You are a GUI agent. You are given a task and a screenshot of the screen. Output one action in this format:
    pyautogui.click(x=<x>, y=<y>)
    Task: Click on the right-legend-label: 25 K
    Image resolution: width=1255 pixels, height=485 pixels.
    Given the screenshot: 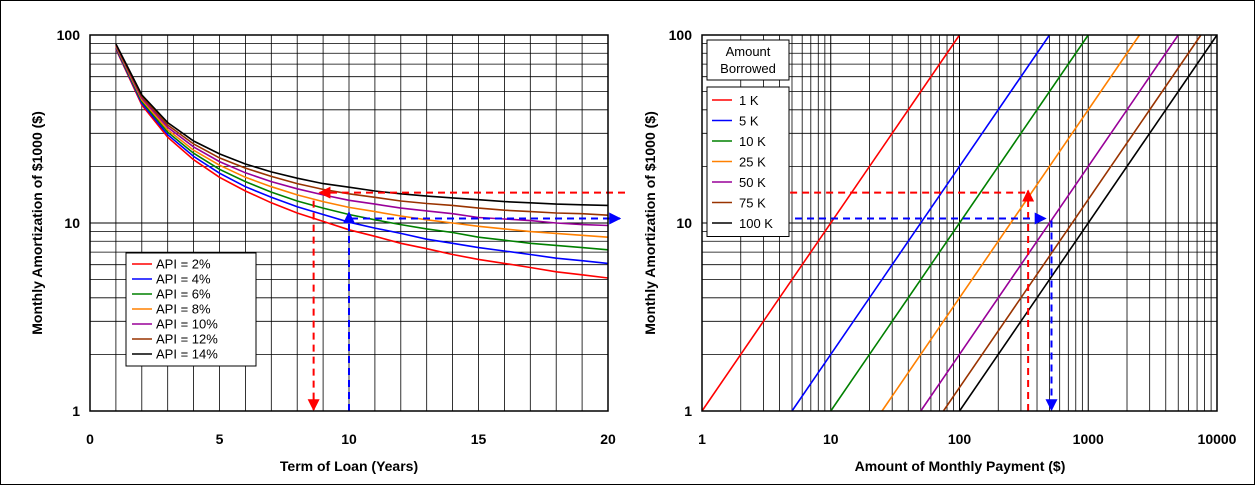 What is the action you would take?
    pyautogui.click(x=752, y=162)
    